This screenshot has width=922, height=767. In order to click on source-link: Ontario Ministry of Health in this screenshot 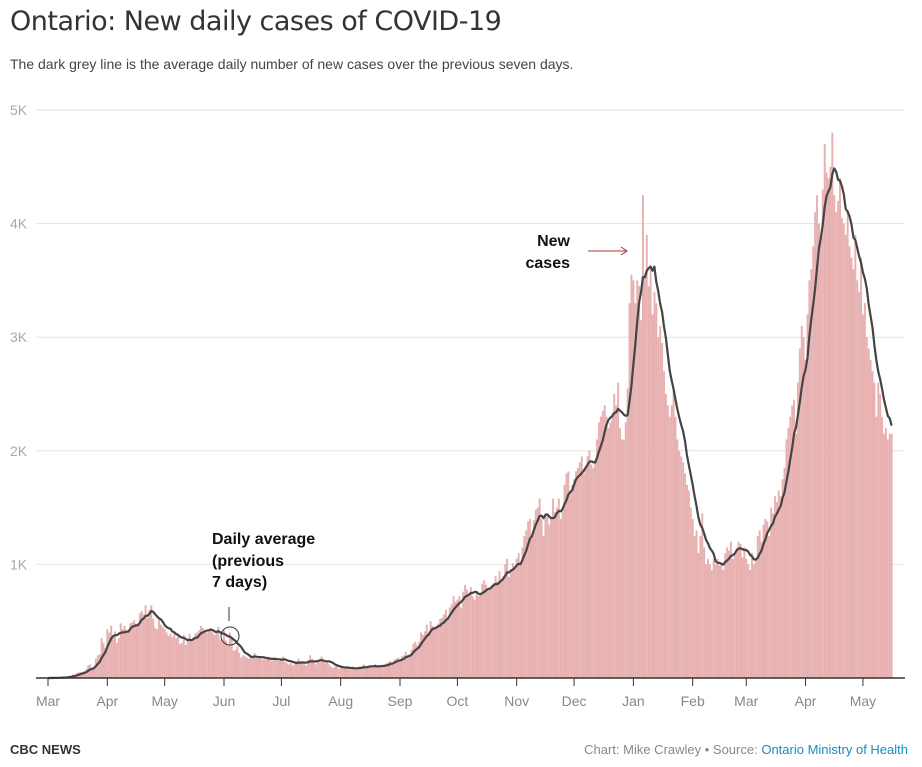, I will do `click(834, 749)`.